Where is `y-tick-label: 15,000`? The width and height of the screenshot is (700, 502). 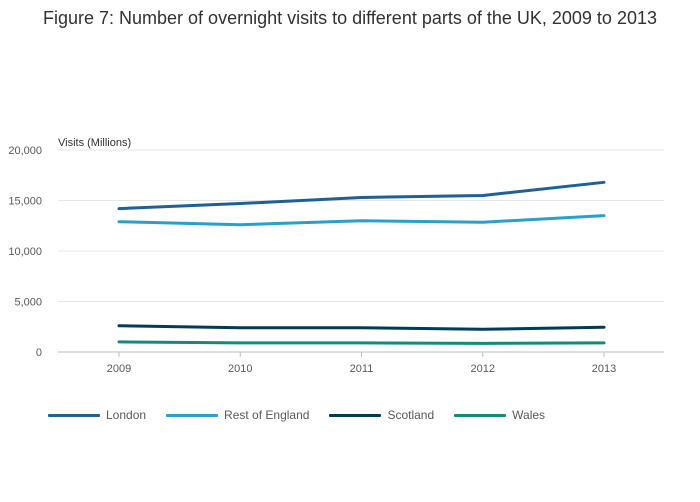
y-tick-label: 15,000 is located at coordinates (25, 202).